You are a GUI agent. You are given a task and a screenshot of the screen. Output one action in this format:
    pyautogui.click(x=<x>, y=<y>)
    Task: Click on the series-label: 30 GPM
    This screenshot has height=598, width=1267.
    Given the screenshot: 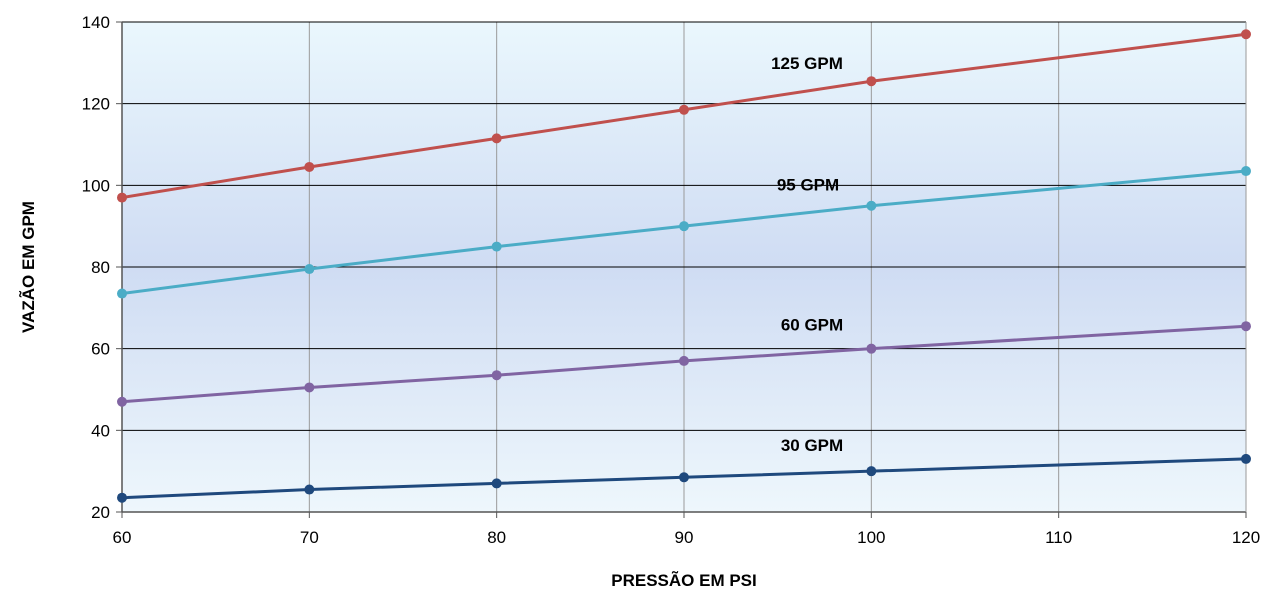 What is the action you would take?
    pyautogui.click(x=812, y=445)
    